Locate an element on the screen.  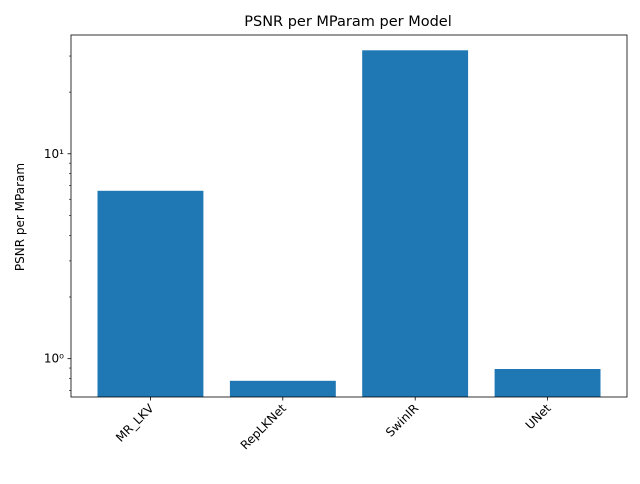
x-tick-label: RepLKNet is located at coordinates (263, 426).